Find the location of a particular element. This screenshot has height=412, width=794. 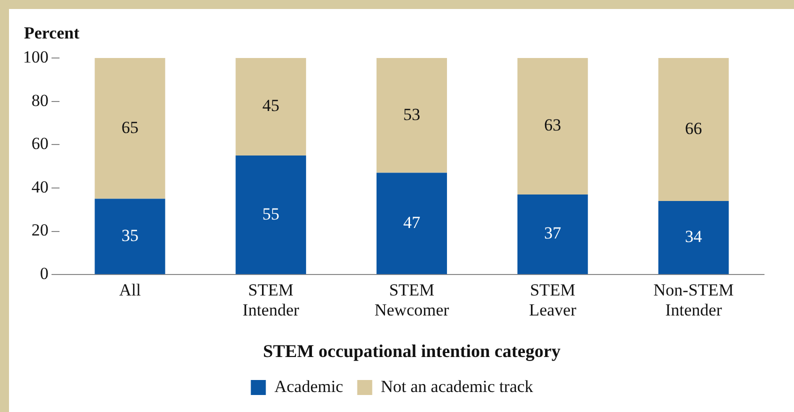

data-label: 53 is located at coordinates (411, 114).